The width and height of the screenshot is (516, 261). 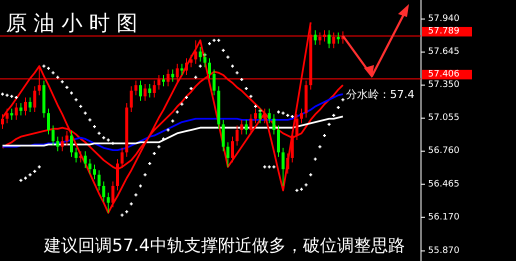 I want to click on text: 原 油 小 时 图, so click(x=72, y=23).